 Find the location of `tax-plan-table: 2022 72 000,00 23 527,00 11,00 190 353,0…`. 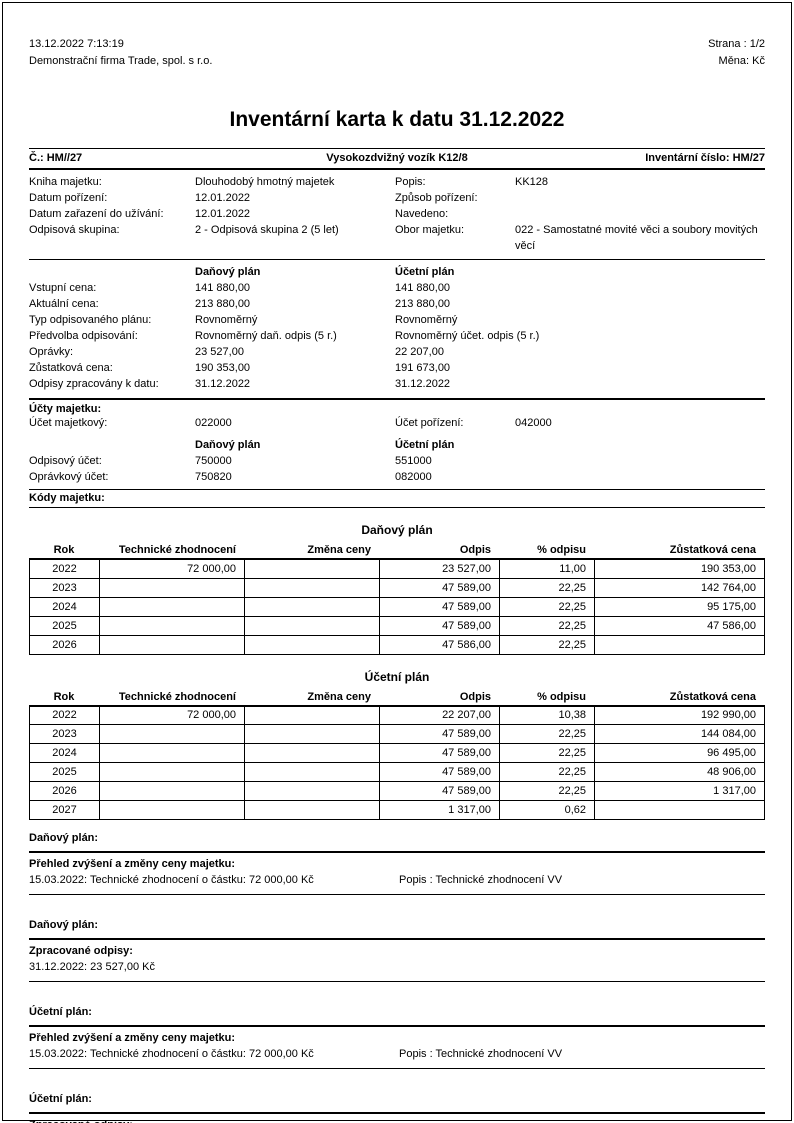

tax-plan-table: 2022 72 000,00 23 527,00 11,00 190 353,0… is located at coordinates (397, 606).